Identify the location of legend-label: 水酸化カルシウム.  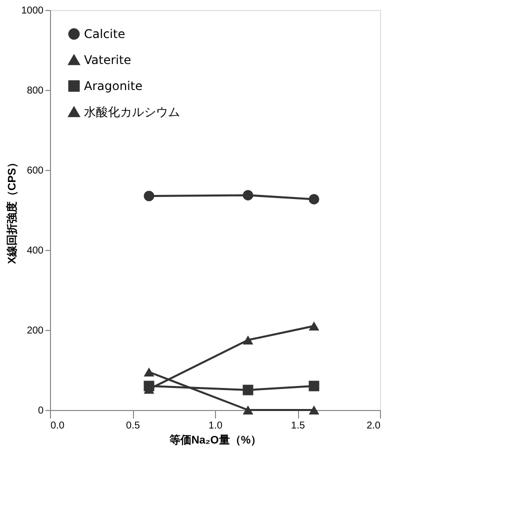
(132, 112).